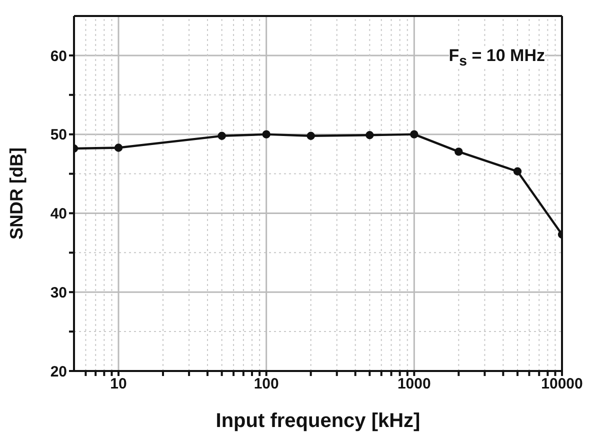  Describe the element at coordinates (562, 384) in the screenshot. I see `x-tick-label: 10000` at that location.